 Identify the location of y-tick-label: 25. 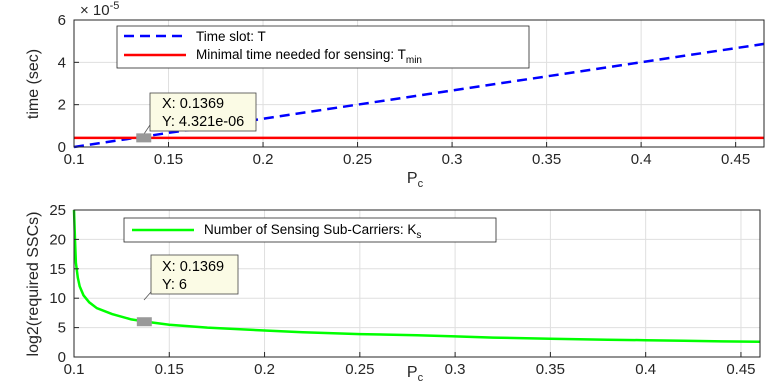
(57, 210).